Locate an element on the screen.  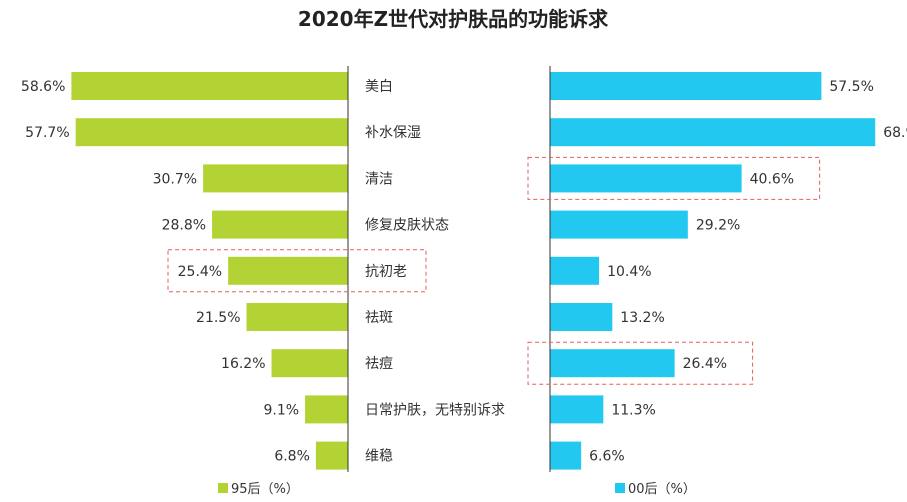
value-label-95-0: 58.6% is located at coordinates (43, 87).